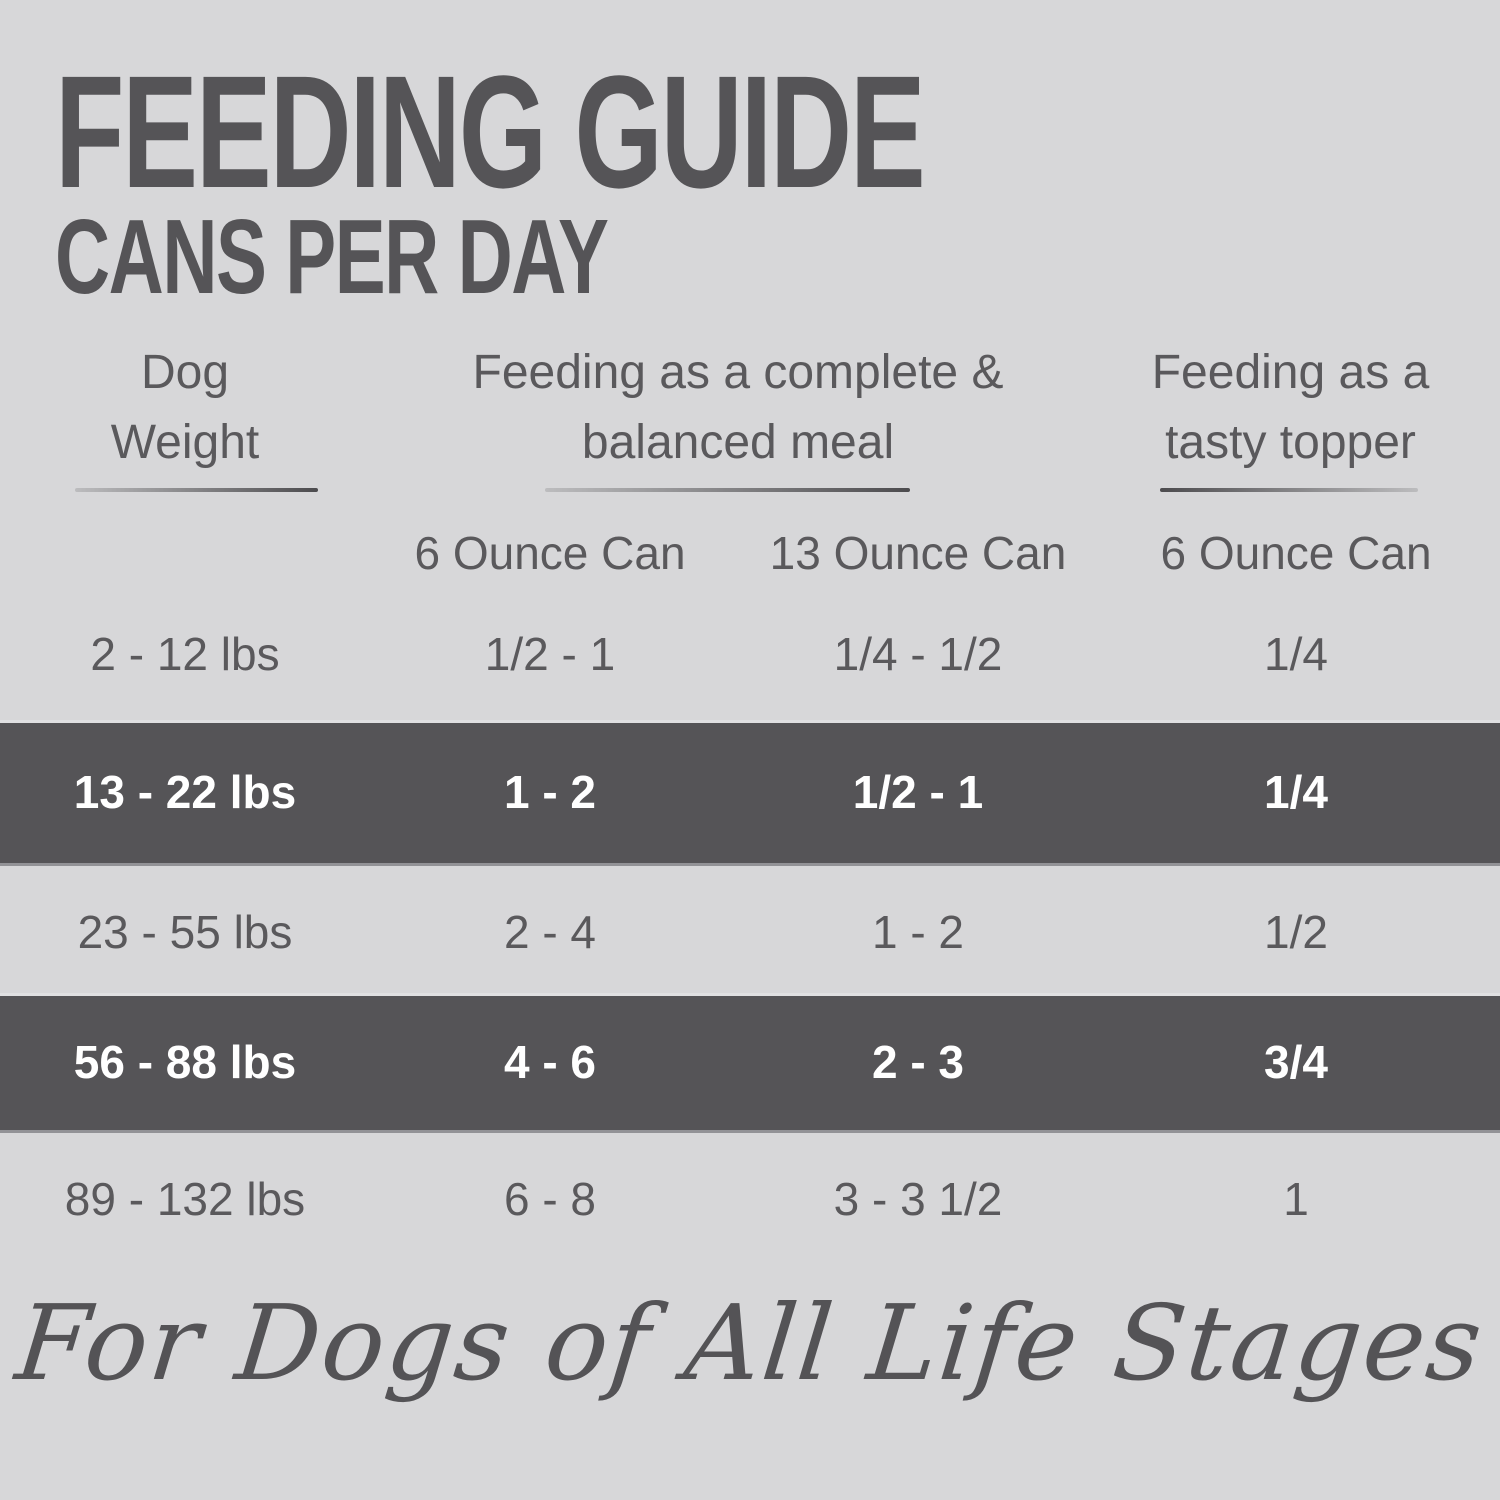  Describe the element at coordinates (1296, 932) in the screenshot. I see `cell-topper-6oz: 1/2` at that location.